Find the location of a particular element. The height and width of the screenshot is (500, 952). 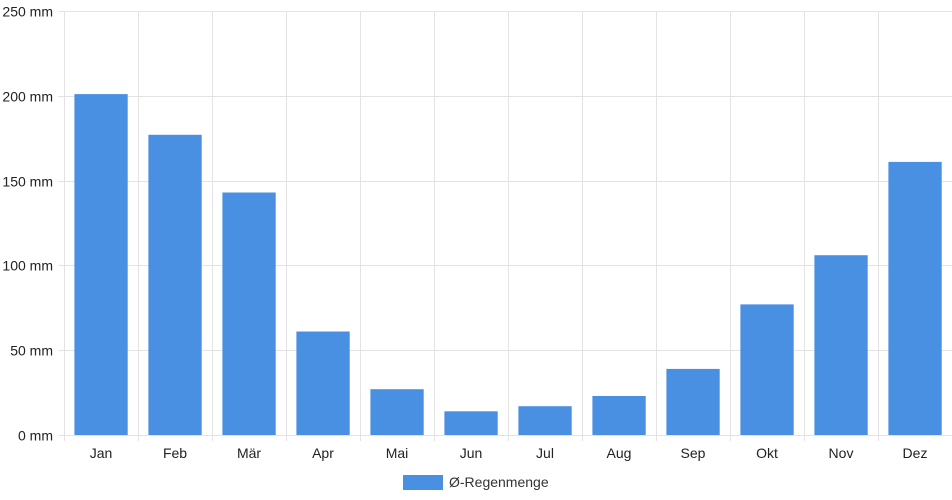

bar-apr is located at coordinates (323, 383).